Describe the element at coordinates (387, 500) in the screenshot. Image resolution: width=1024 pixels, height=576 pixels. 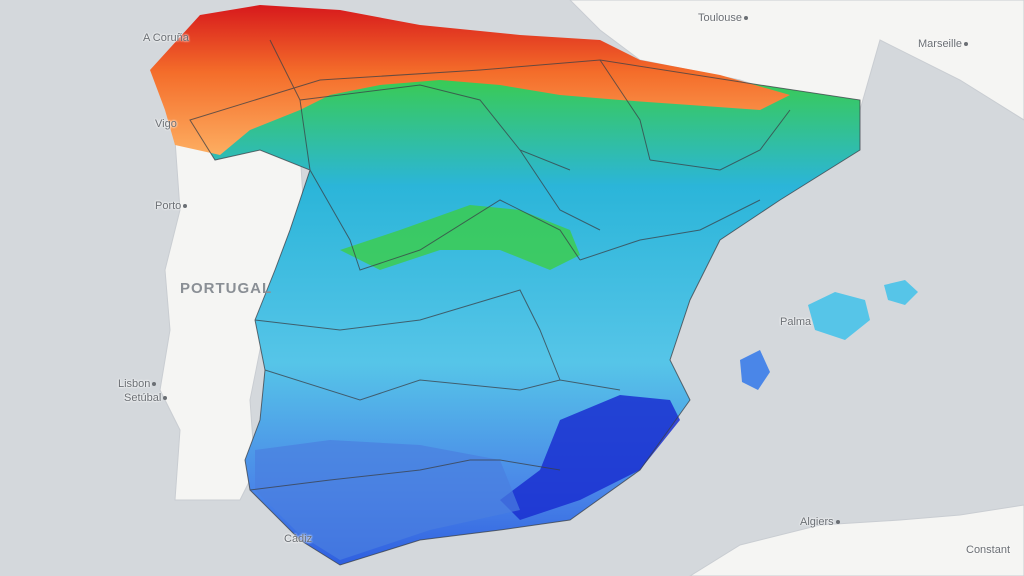
I see `overlay-south-mid` at that location.